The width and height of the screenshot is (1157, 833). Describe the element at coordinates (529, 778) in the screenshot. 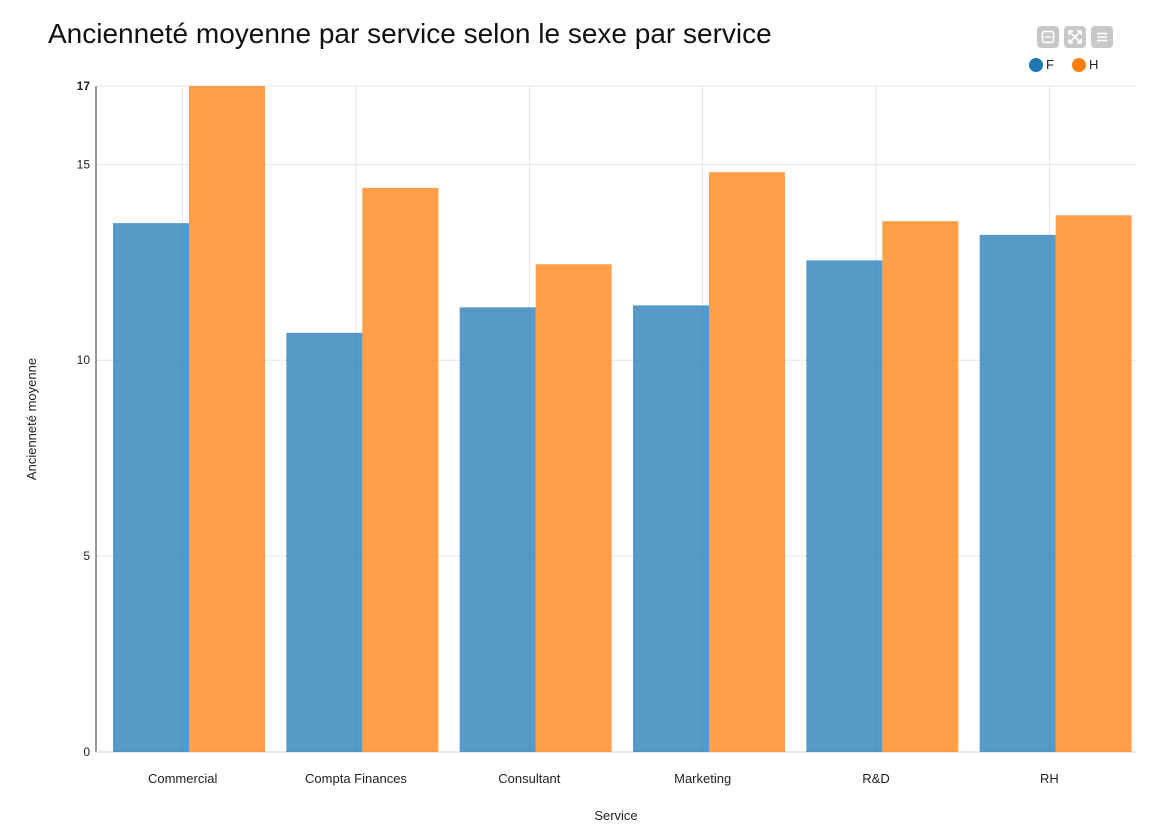

I see `x-tick-label: Consultant` at that location.